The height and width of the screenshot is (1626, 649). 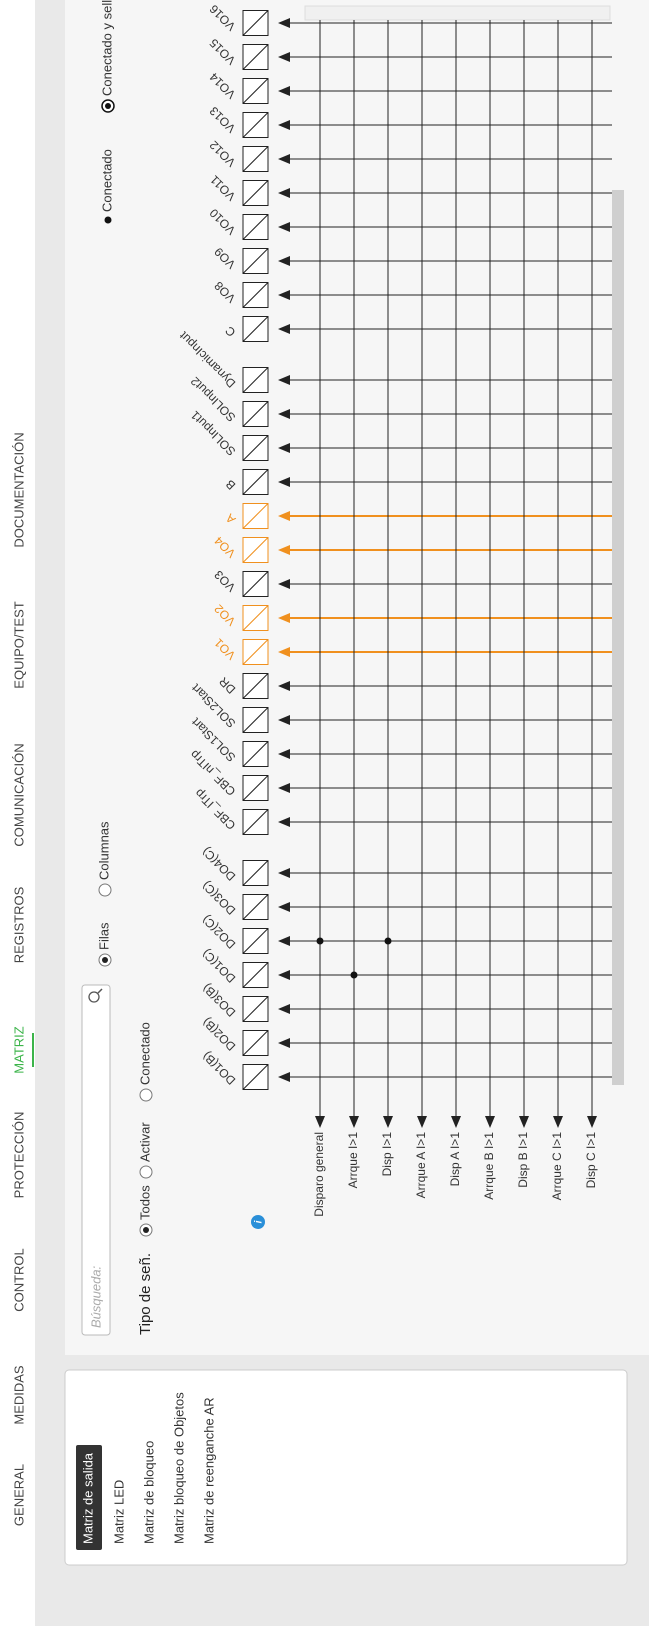 I want to click on row-label: Disp B I>1, so click(x=523, y=1160).